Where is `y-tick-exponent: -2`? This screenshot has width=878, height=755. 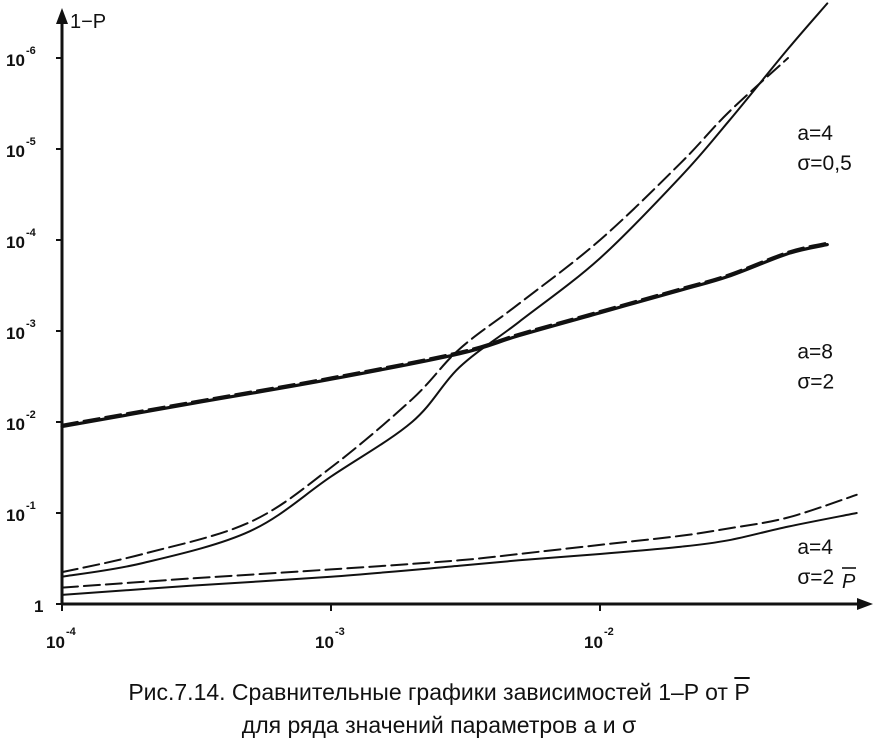
y-tick-exponent: -2 is located at coordinates (31, 415).